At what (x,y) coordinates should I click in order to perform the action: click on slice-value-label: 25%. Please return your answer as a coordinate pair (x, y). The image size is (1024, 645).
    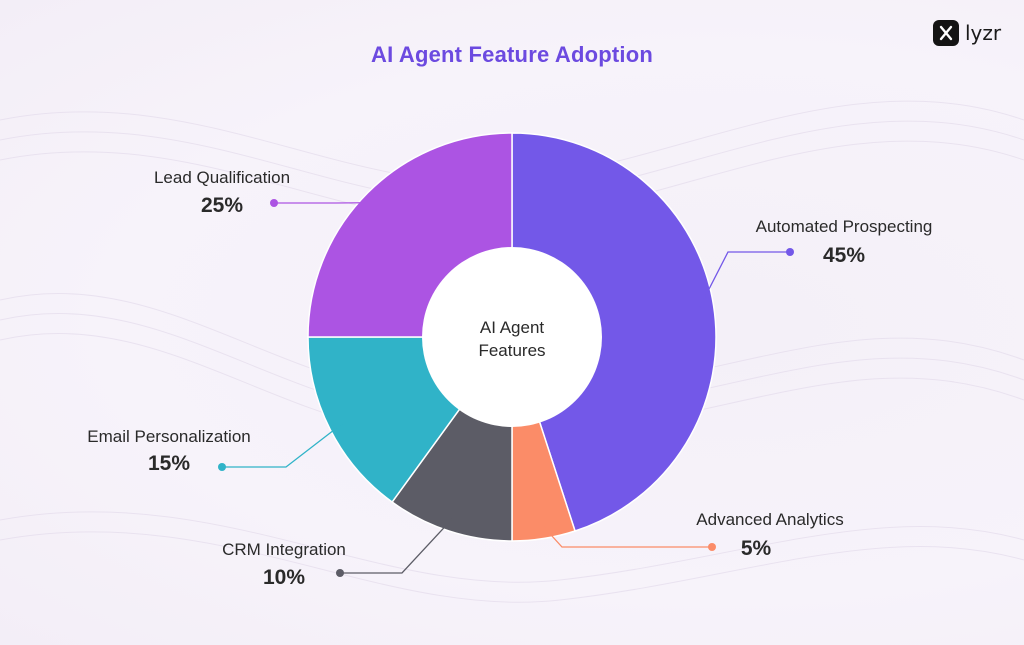
    Looking at the image, I should click on (222, 205).